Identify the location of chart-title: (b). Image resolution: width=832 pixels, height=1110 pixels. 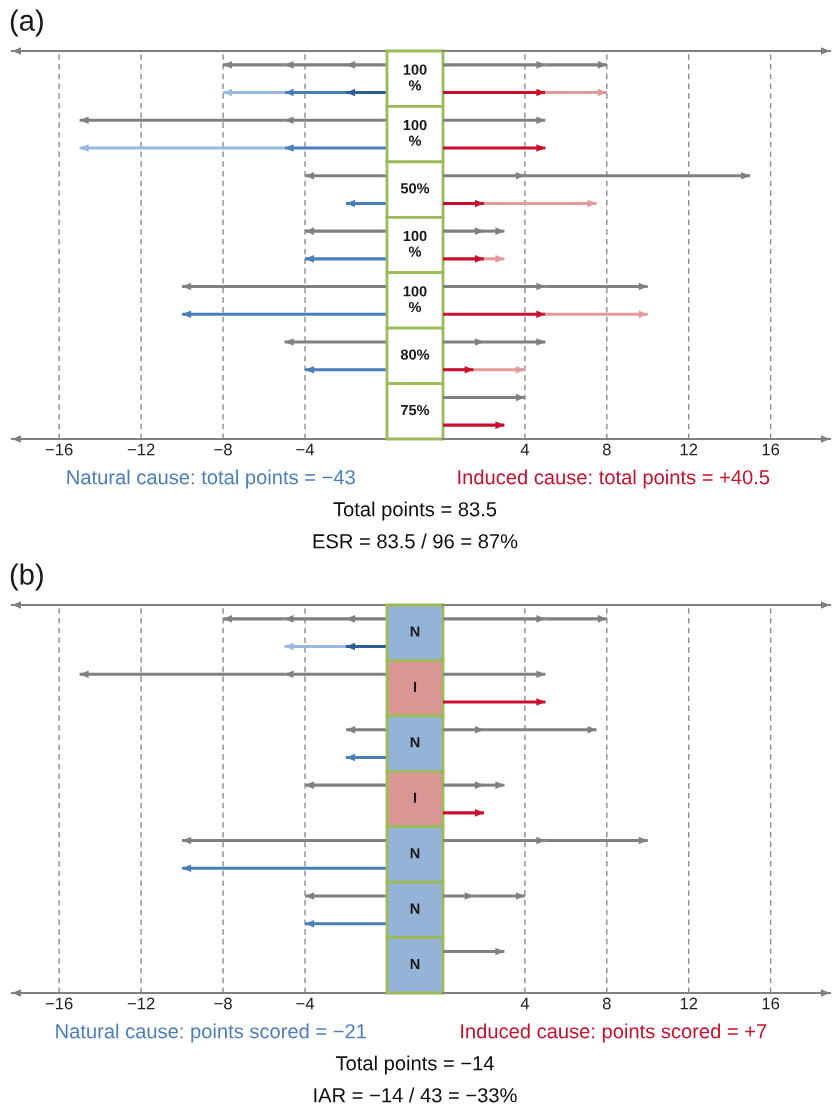
(26, 577).